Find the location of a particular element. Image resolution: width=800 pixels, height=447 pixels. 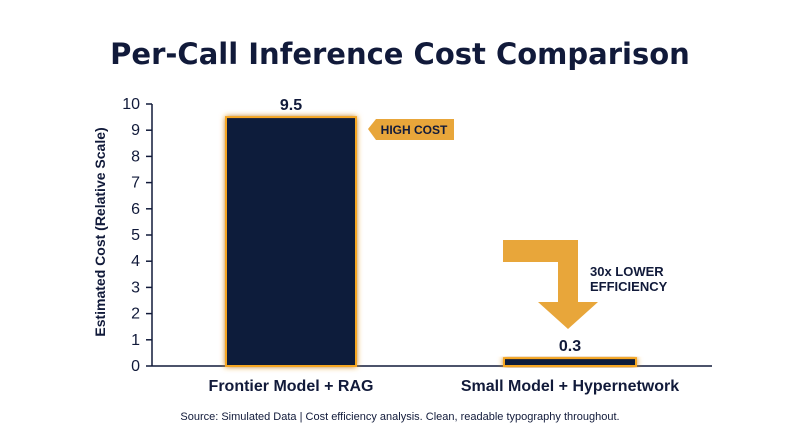

bent-down-arrow-icon is located at coordinates (550, 284).